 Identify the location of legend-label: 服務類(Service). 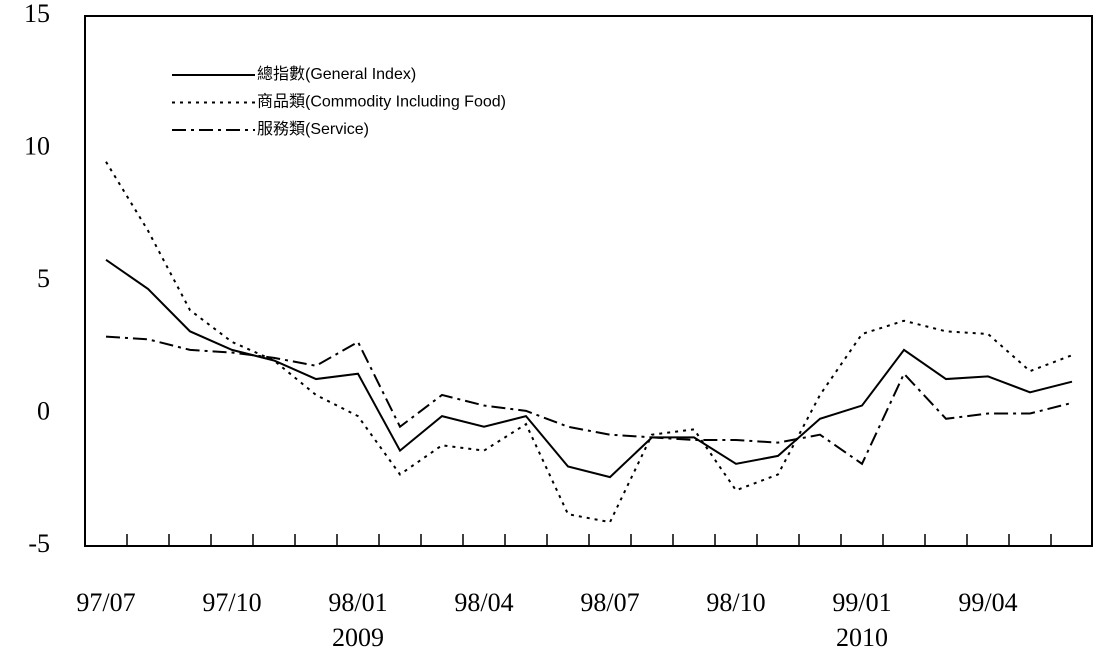
(313, 129).